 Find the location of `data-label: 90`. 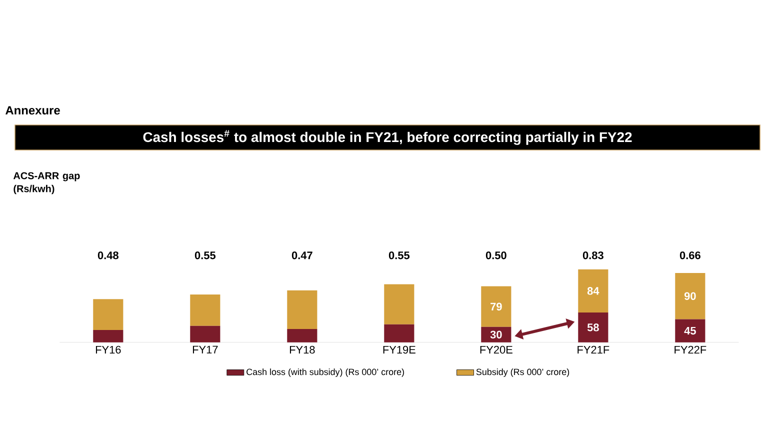

data-label: 90 is located at coordinates (690, 296).